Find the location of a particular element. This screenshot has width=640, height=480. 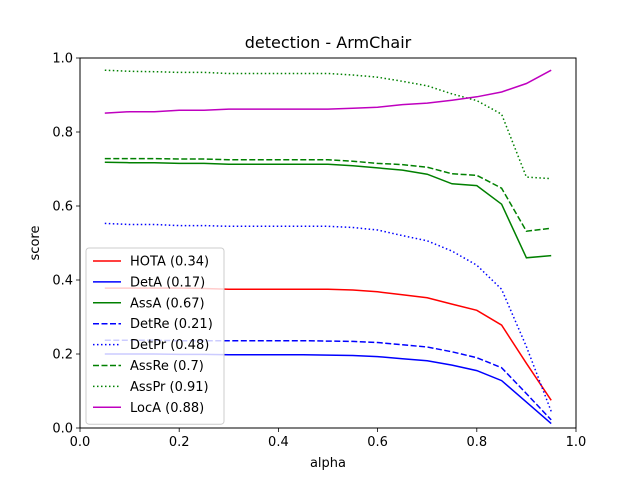

y-axis-ticks: 0.0 0.2 0.4 0.6 0.8 1.0 is located at coordinates (66, 244).